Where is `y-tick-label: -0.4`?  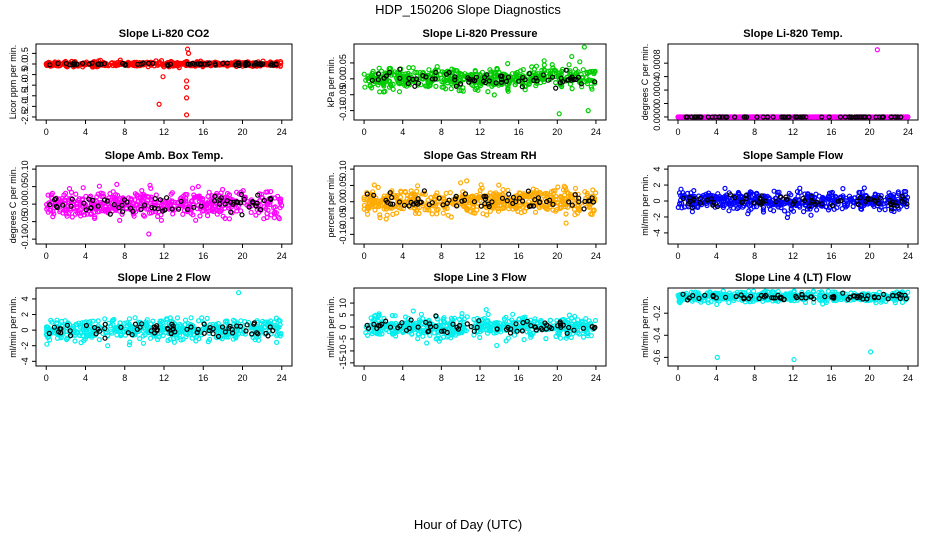
y-tick-label: -0.4 is located at coordinates (657, 336).